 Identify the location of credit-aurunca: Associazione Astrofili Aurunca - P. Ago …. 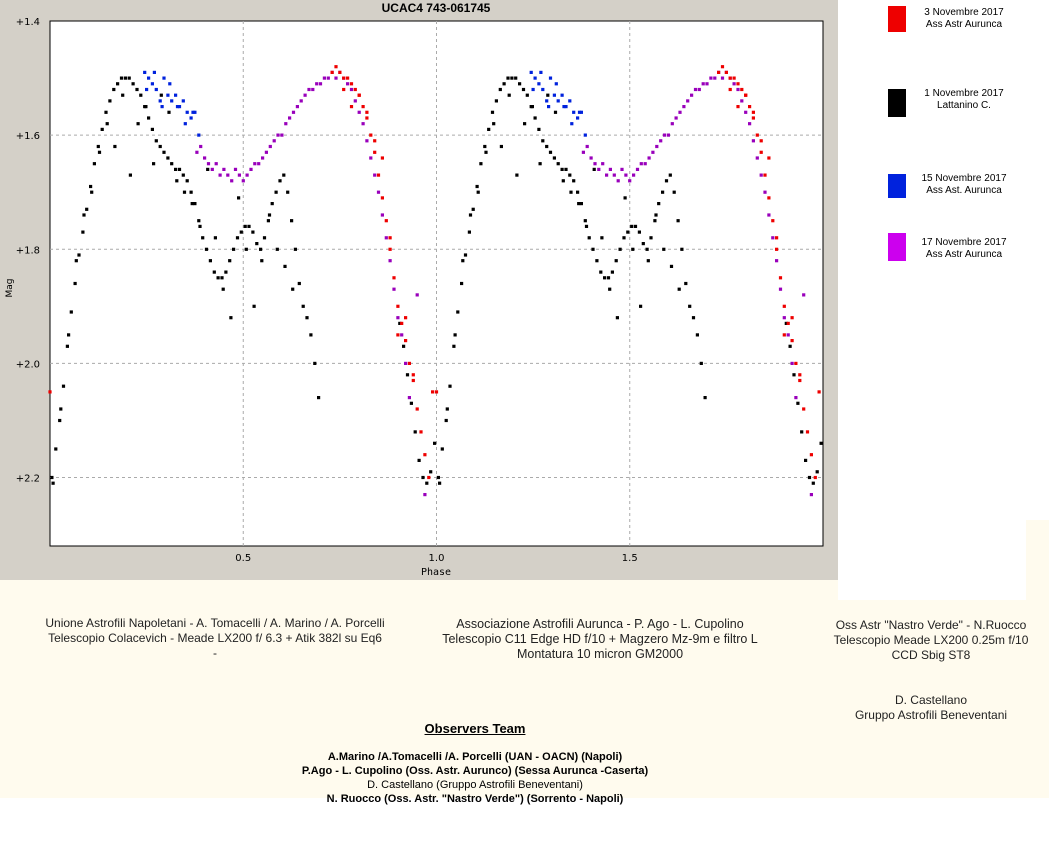
(600, 639).